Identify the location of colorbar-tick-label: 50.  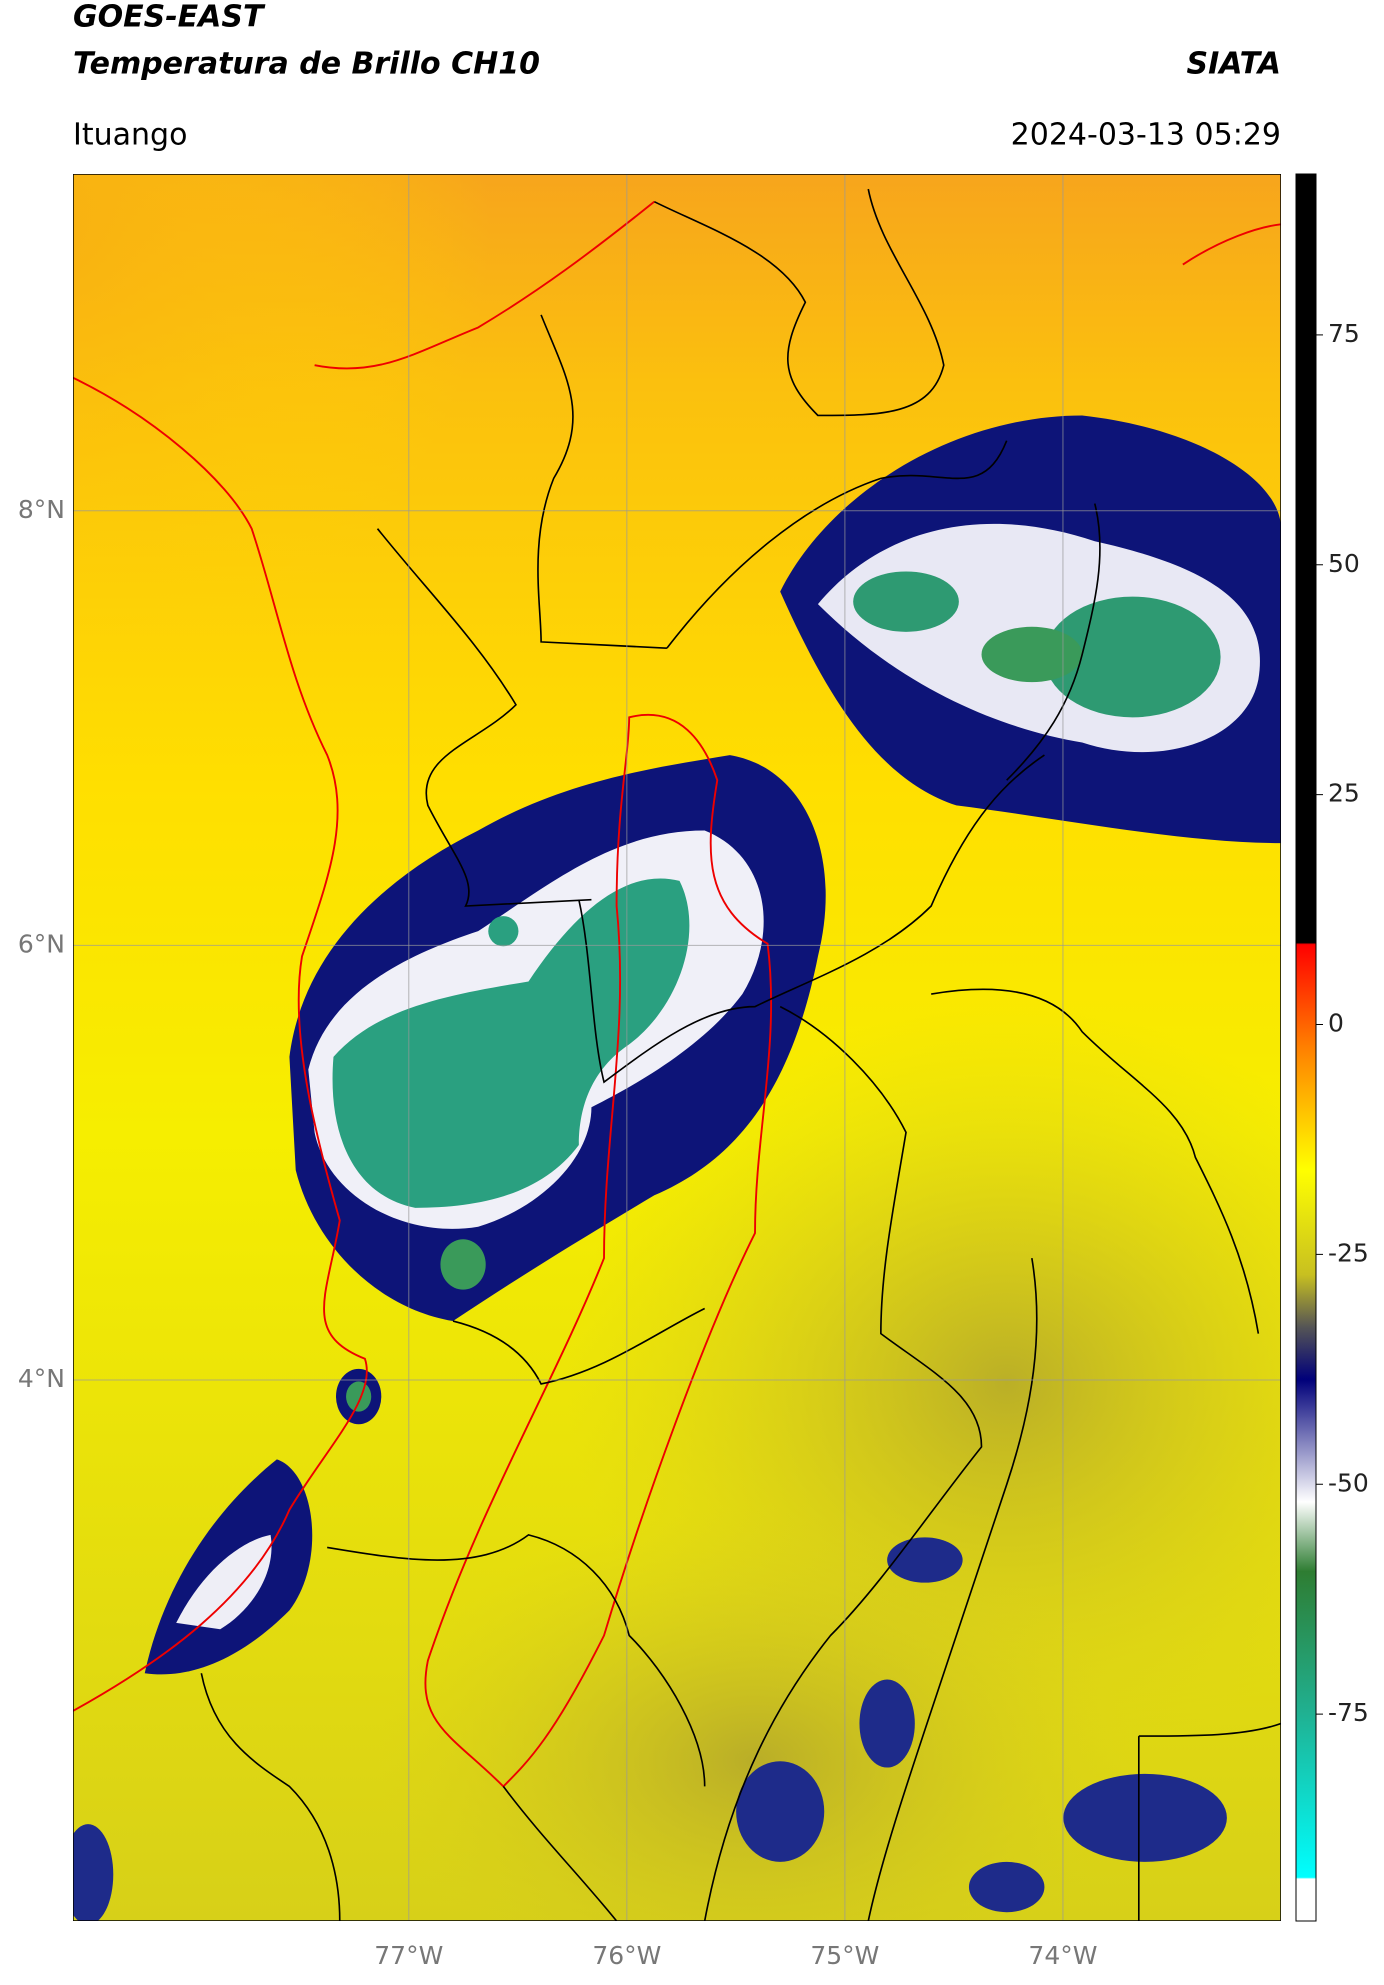
(1344, 563).